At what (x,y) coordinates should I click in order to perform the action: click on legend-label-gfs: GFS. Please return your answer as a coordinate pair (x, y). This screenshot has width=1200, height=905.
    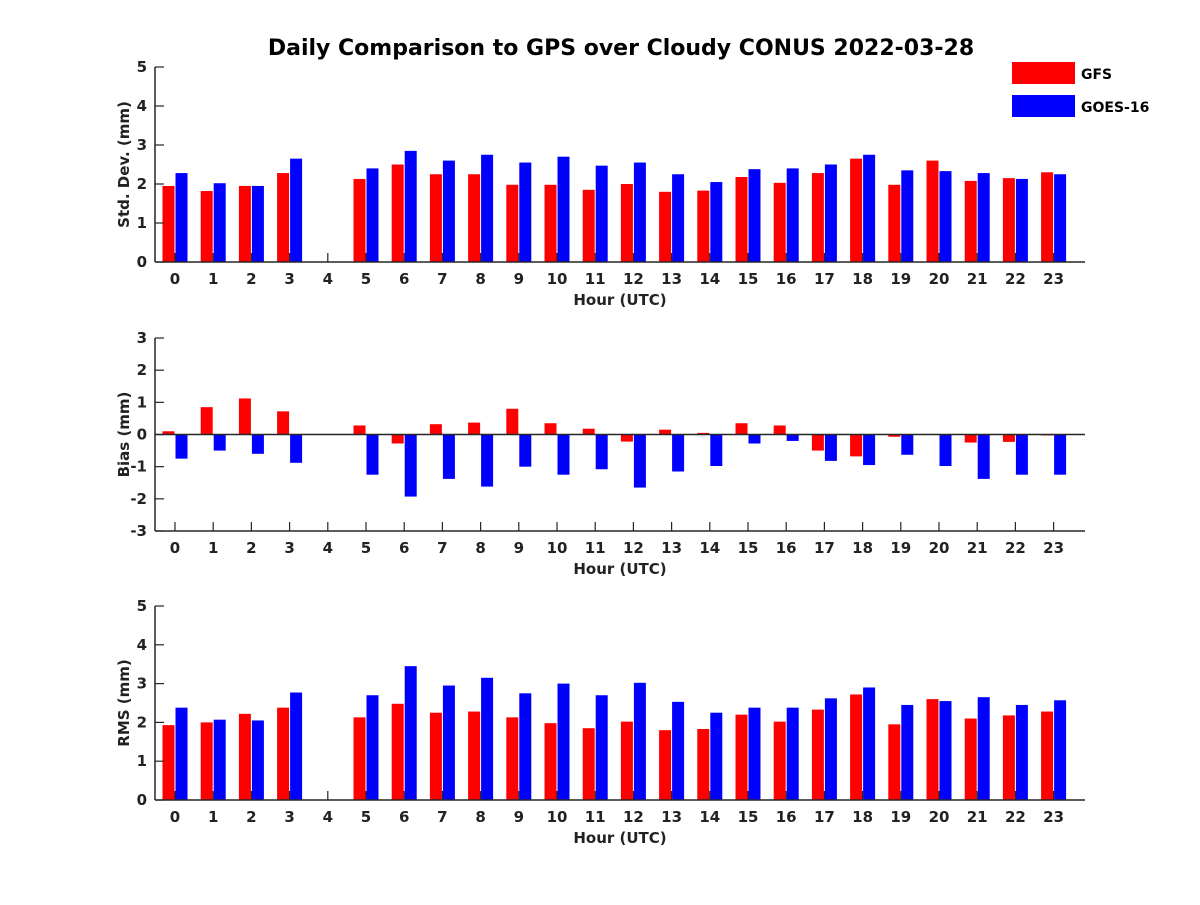
    Looking at the image, I should click on (1096, 75).